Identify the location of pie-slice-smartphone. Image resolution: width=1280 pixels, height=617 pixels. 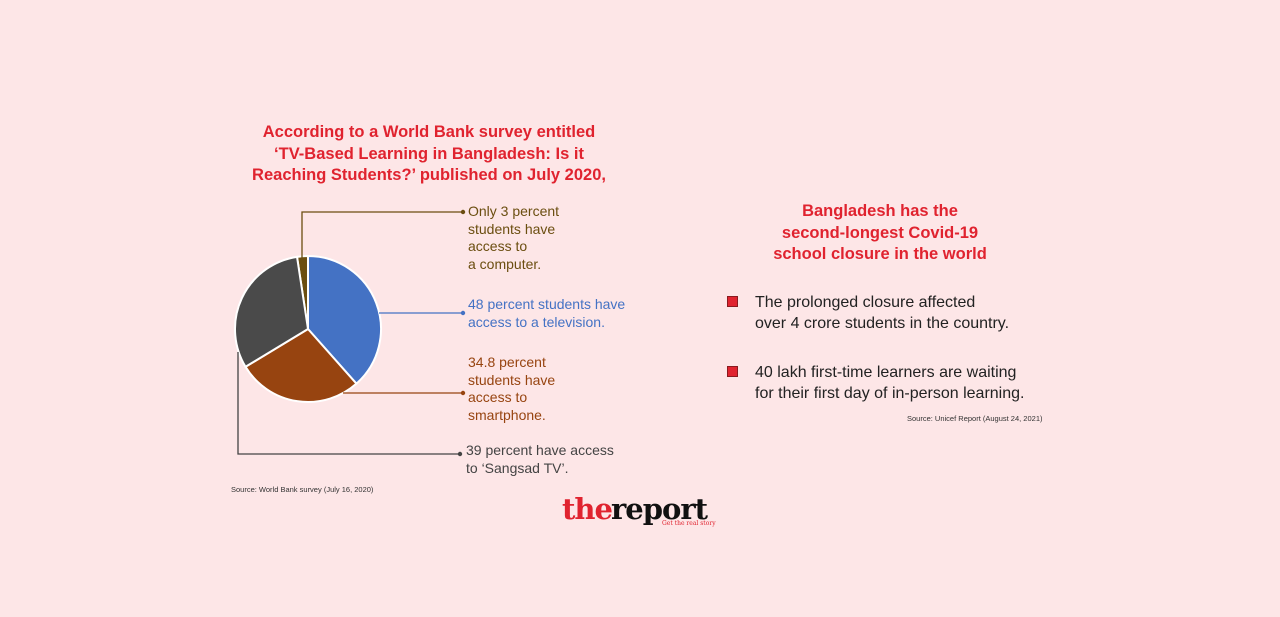
(301, 365).